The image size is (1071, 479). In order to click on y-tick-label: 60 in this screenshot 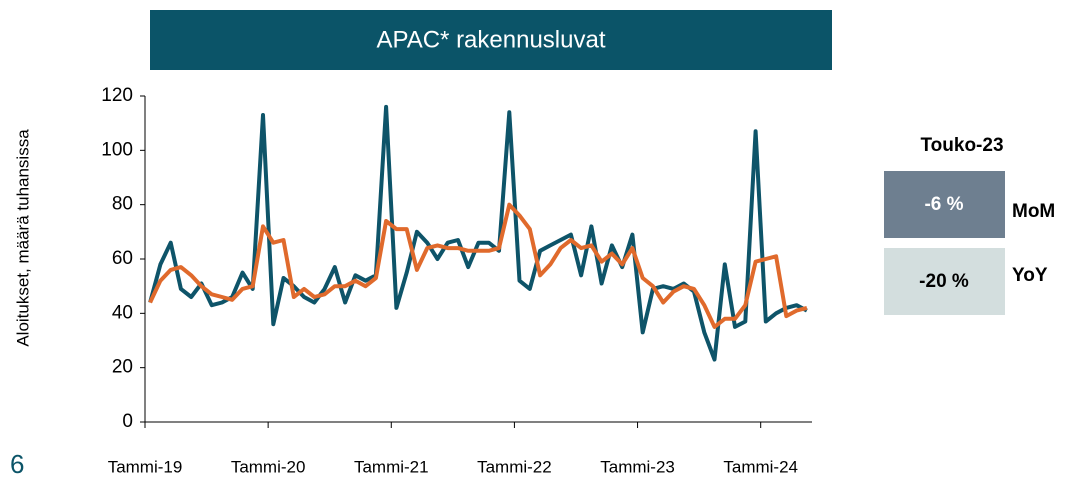, I will do `click(122, 258)`.